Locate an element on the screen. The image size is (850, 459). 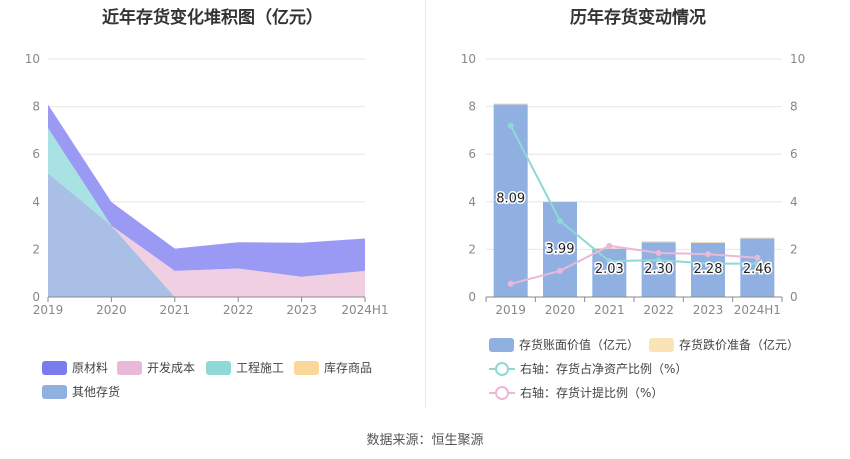
legend-swatch-raw-materials is located at coordinates (54, 367).